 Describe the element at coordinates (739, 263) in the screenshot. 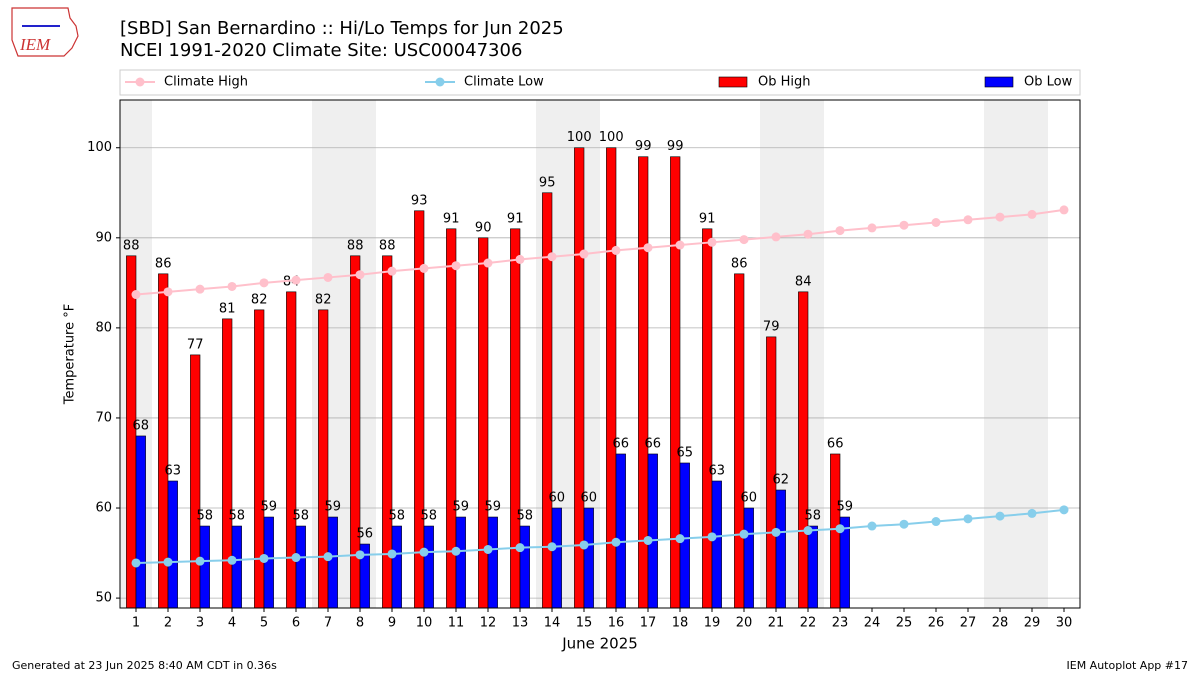

I see `data-label: 86` at that location.